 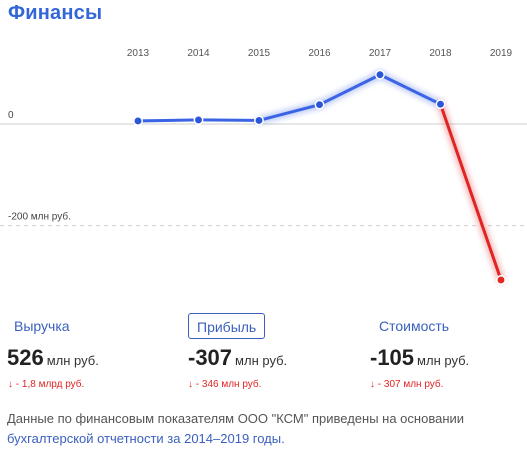 What do you see at coordinates (407, 384) in the screenshot?
I see `delta-value: ↓ - 307 млн руб.` at bounding box center [407, 384].